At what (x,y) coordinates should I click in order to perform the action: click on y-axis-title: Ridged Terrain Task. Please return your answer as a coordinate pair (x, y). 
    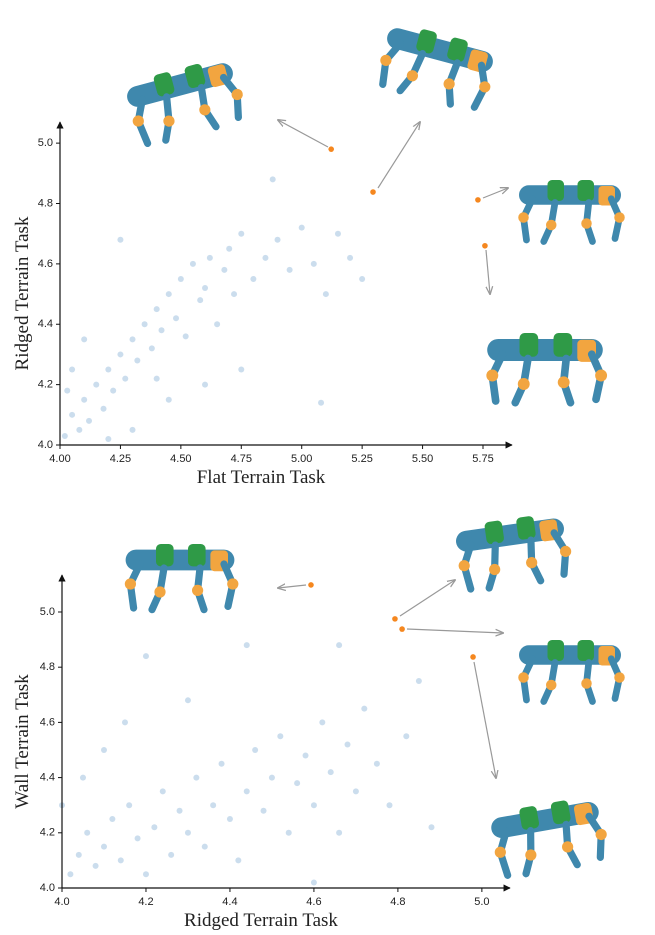
    Looking at the image, I should click on (22, 293).